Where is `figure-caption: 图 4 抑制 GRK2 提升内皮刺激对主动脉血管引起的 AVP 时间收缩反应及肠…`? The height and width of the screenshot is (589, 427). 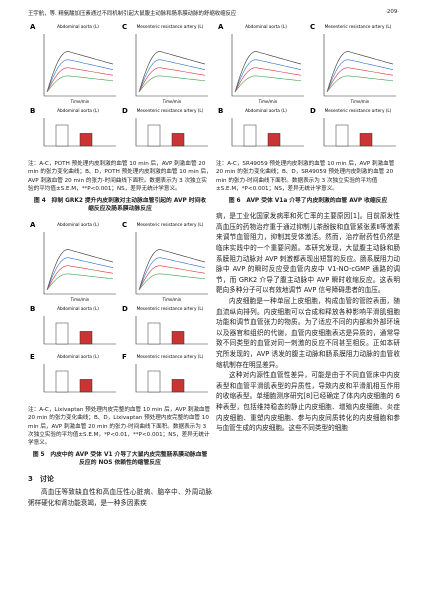
figure-caption: 图 4 抑制 GRK2 提升内皮刺激对主动脉血管引起的 AVP 时间收缩反应及肠… is located at coordinates (120, 205).